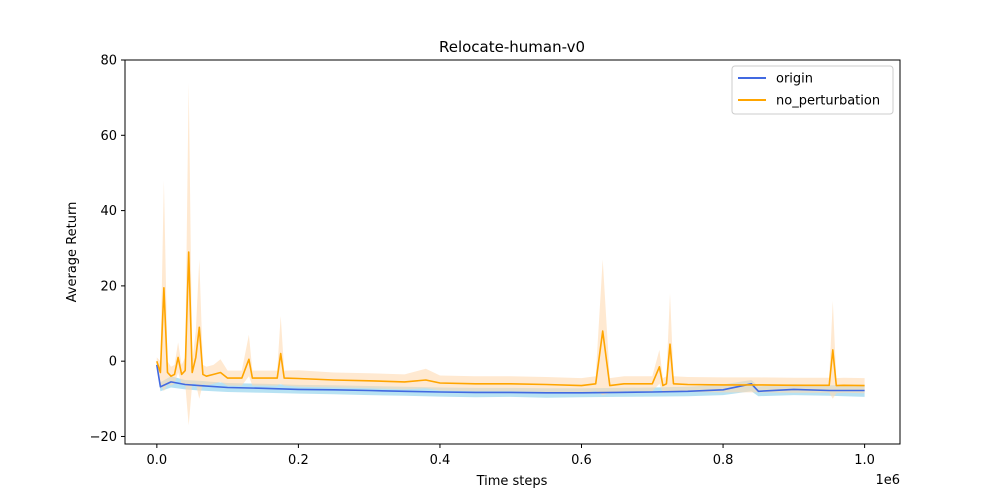 The image size is (1000, 500). Describe the element at coordinates (108, 286) in the screenshot. I see `y-tick-label: 20` at that location.